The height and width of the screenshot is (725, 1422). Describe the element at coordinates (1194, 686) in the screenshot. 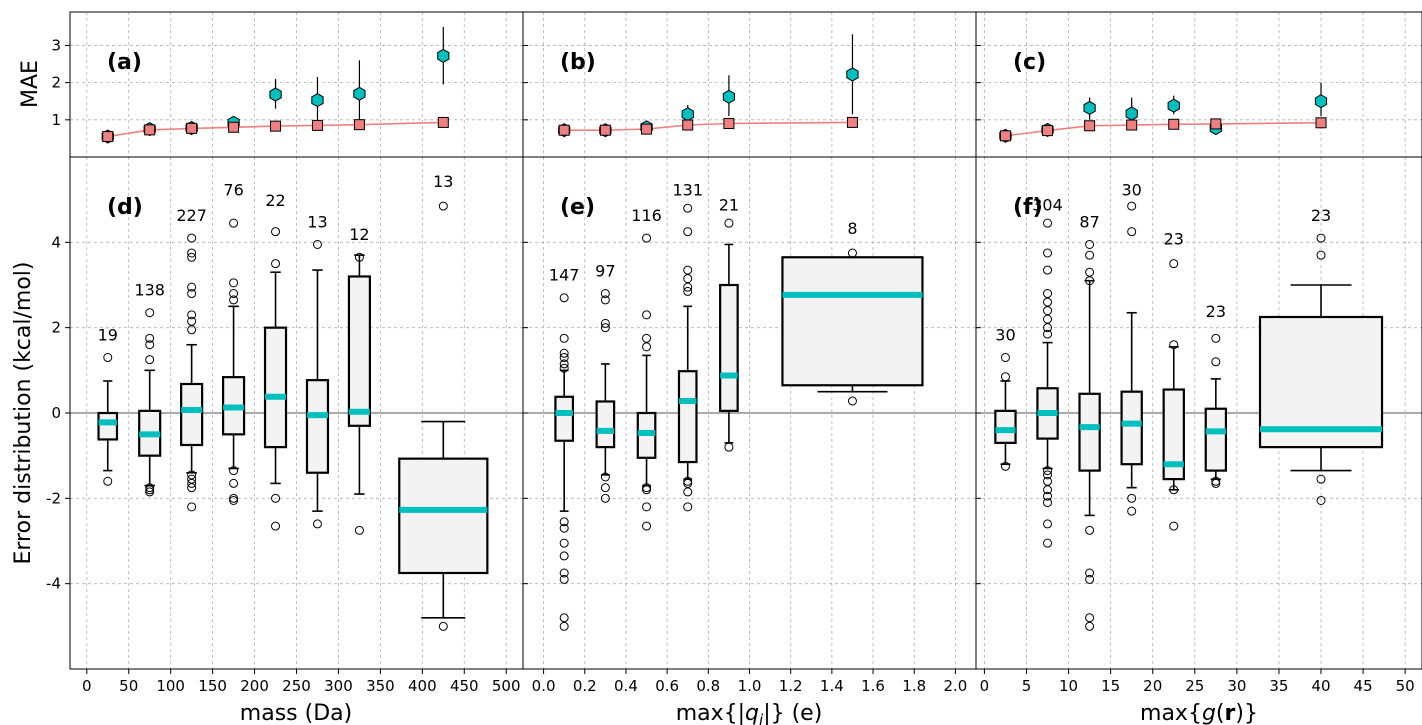

I see `x-tick-label: 25` at that location.